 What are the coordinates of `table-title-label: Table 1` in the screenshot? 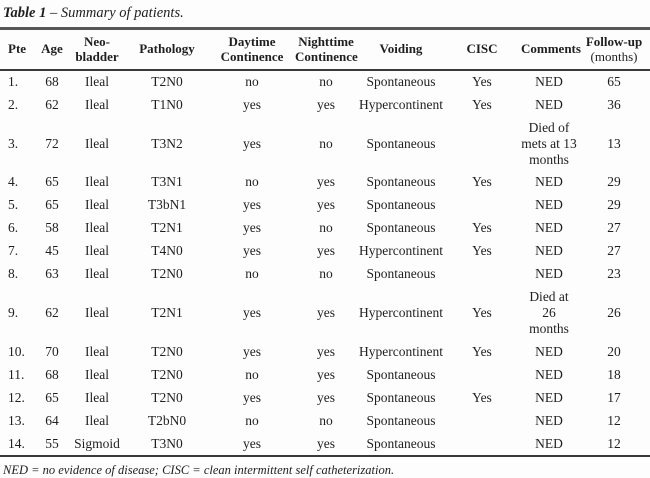 It's located at (25, 13).